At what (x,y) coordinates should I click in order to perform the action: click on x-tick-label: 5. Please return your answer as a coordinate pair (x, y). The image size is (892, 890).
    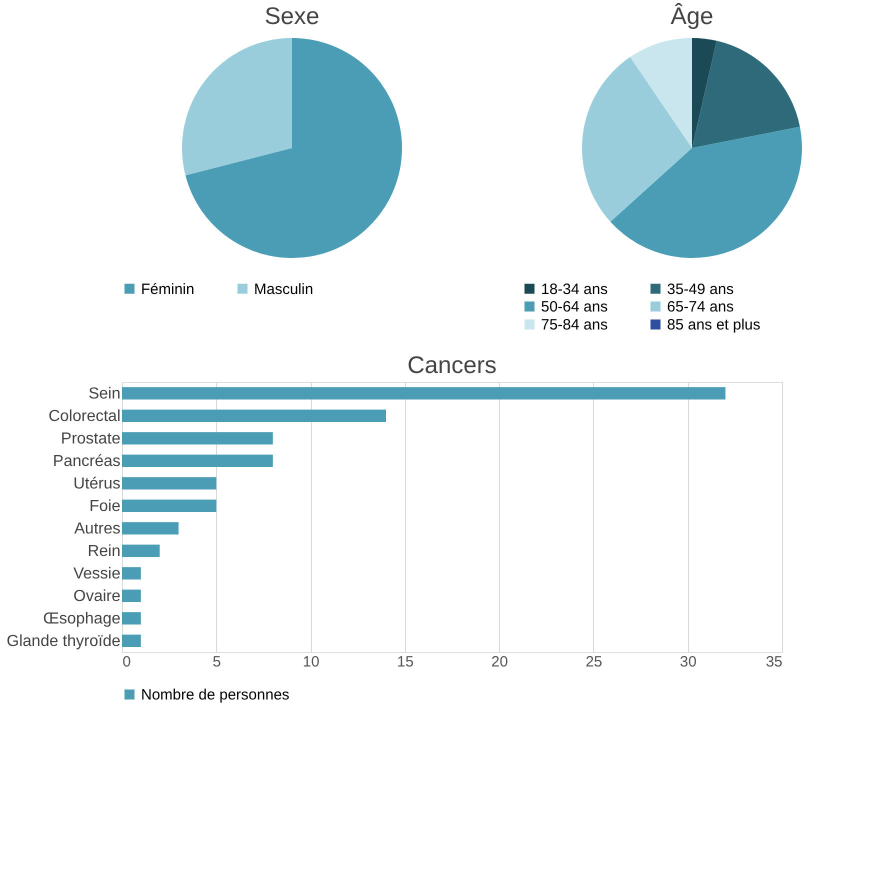
    Looking at the image, I should click on (216, 662).